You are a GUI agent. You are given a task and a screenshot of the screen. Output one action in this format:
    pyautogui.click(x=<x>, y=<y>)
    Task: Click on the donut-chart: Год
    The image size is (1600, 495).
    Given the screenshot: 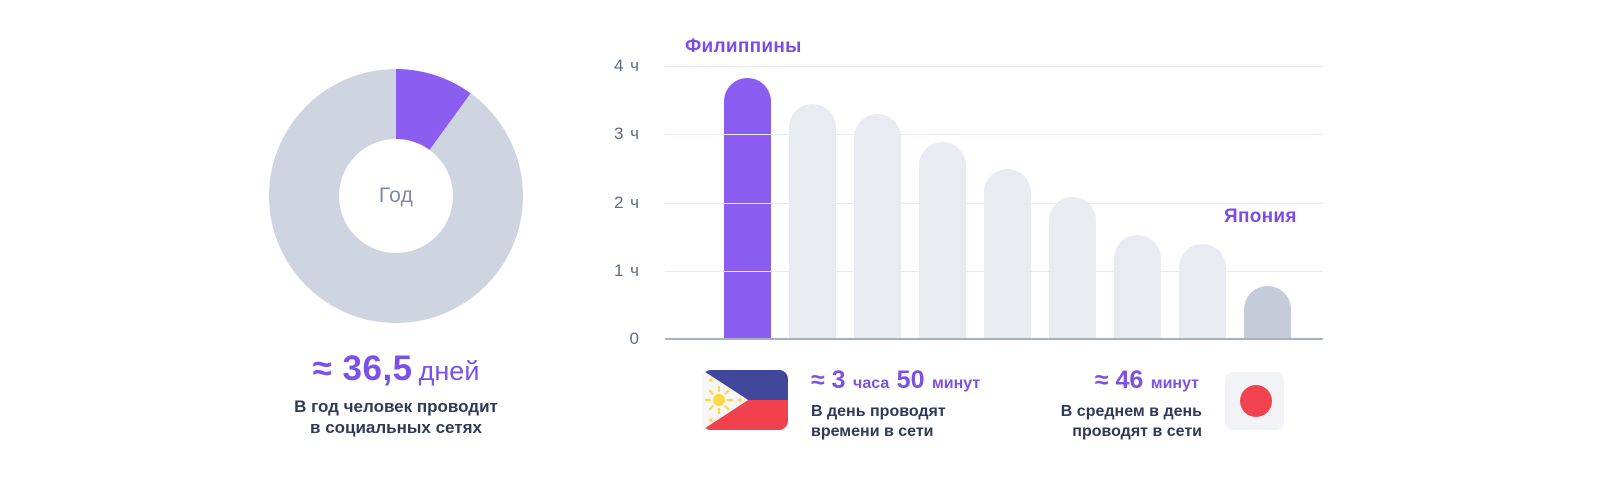 What is the action you would take?
    pyautogui.click(x=396, y=196)
    